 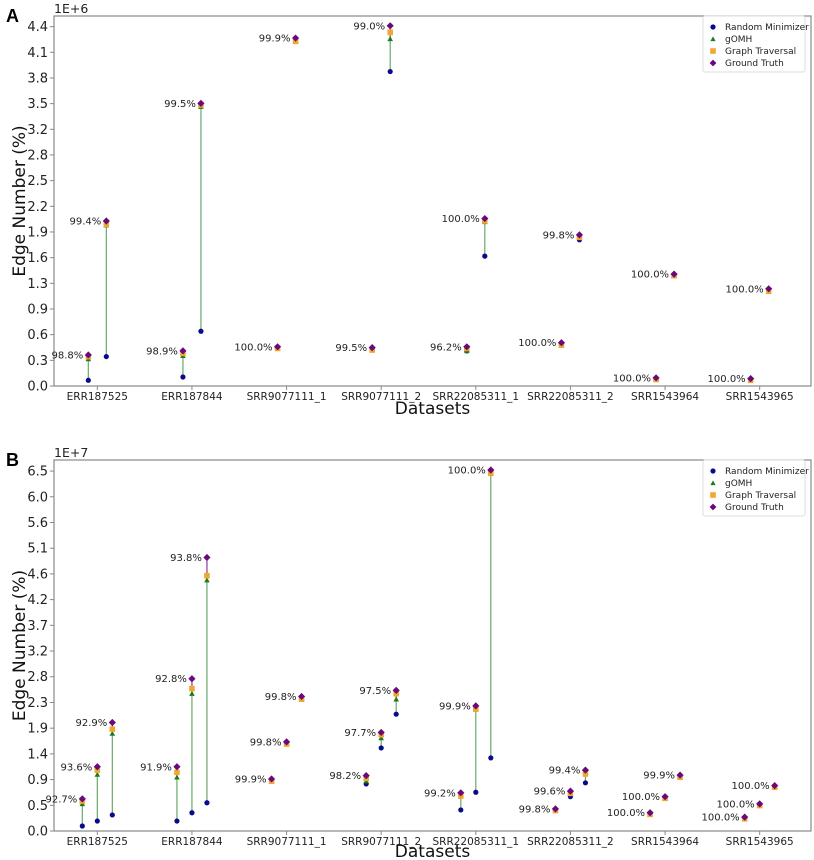 What do you see at coordinates (190, 679) in the screenshot?
I see `data-point-group: 93.8%` at bounding box center [190, 679].